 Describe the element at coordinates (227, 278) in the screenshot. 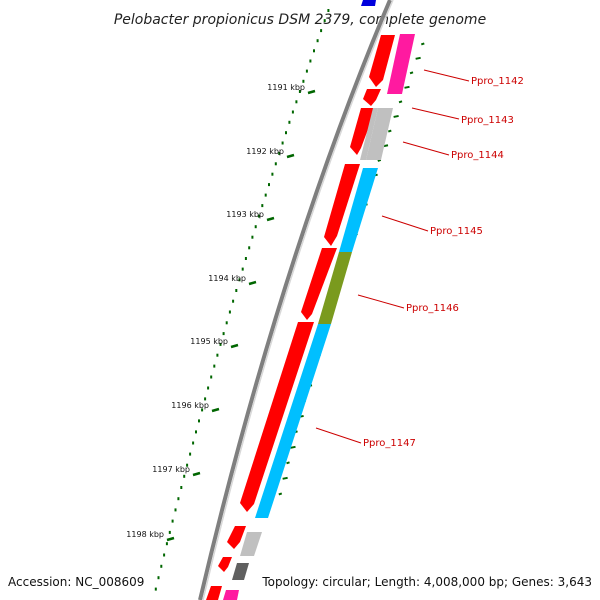

I see `scale-tick-label: 1194 kbp` at that location.